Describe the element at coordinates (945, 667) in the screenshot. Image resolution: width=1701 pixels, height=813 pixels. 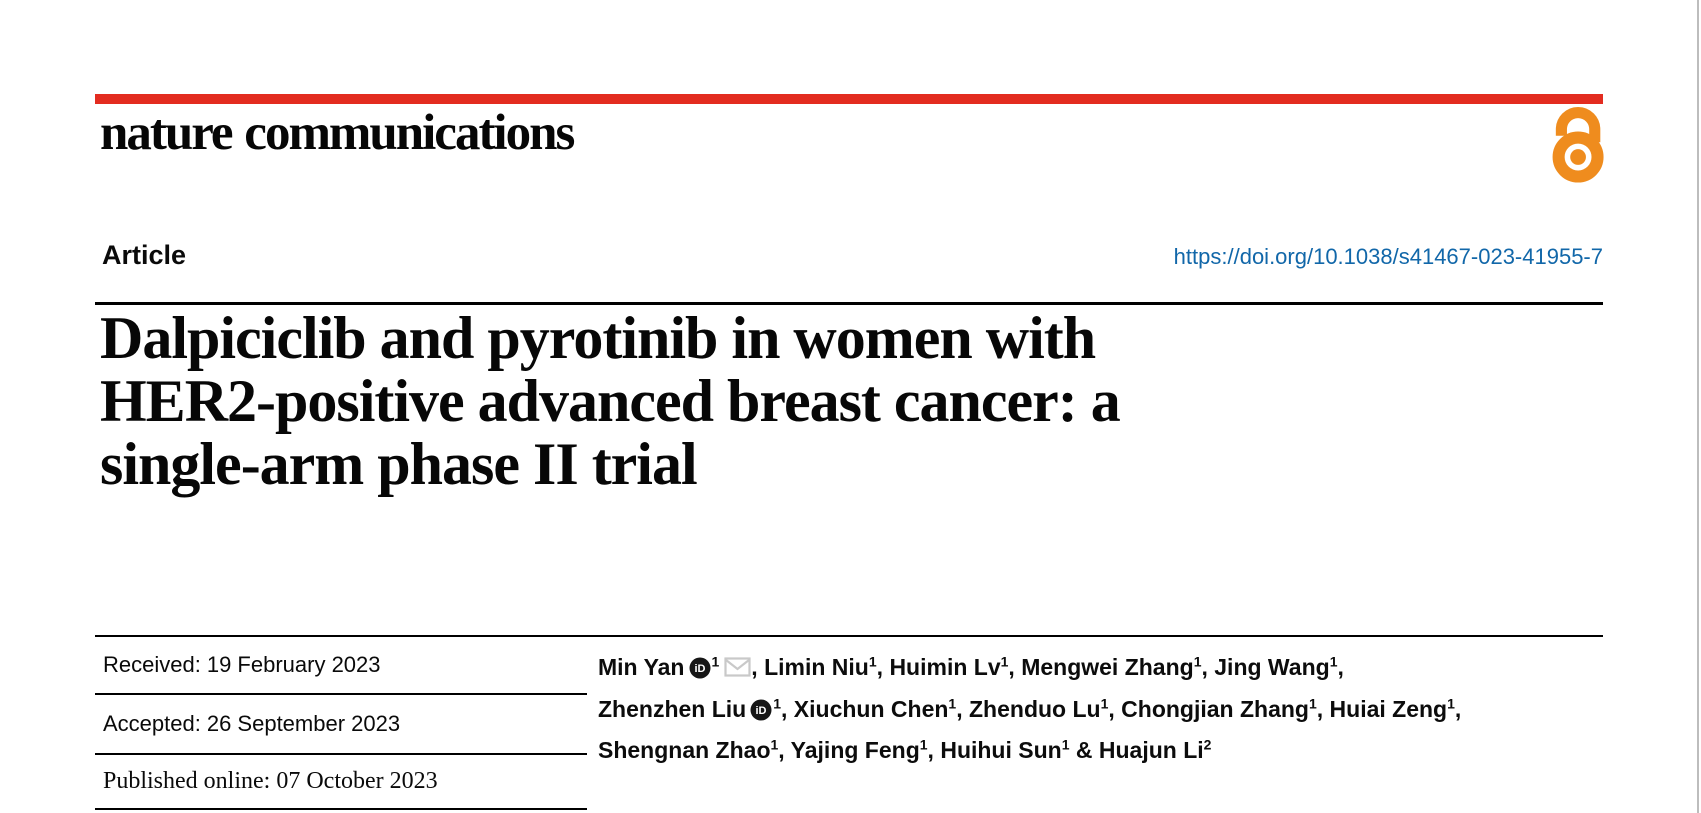
I see `author-name: Huimin Lv` at that location.